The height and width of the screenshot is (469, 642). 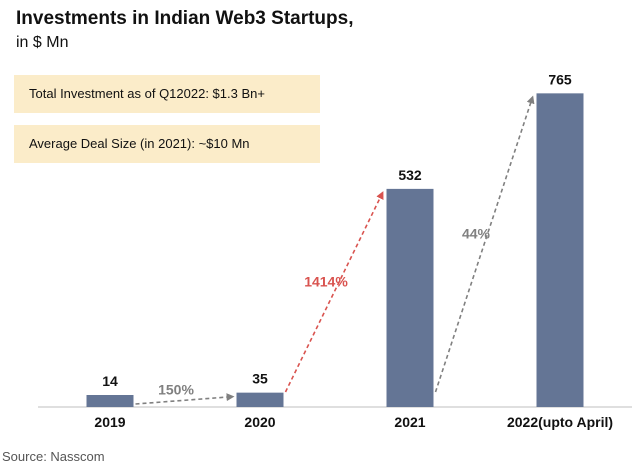 What do you see at coordinates (110, 401) in the screenshot?
I see `bar-2019` at bounding box center [110, 401].